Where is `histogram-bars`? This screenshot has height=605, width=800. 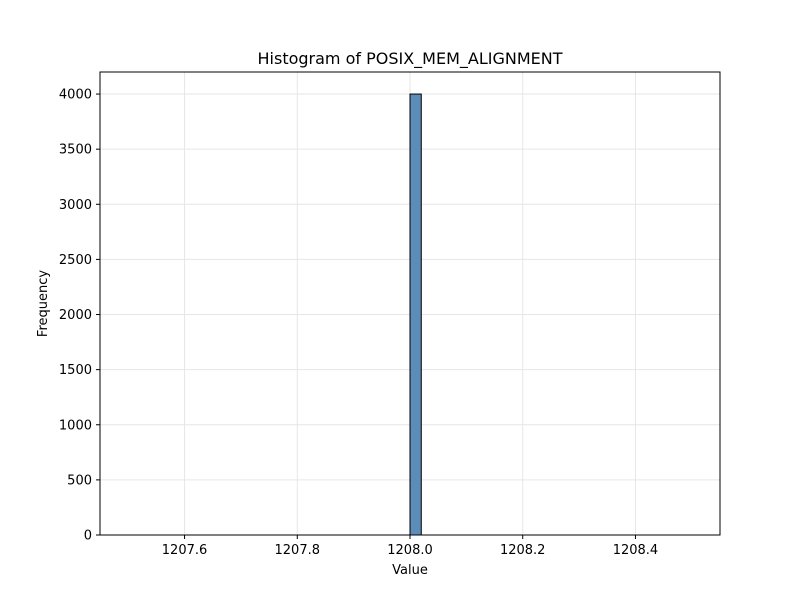
histogram-bars is located at coordinates (415, 314).